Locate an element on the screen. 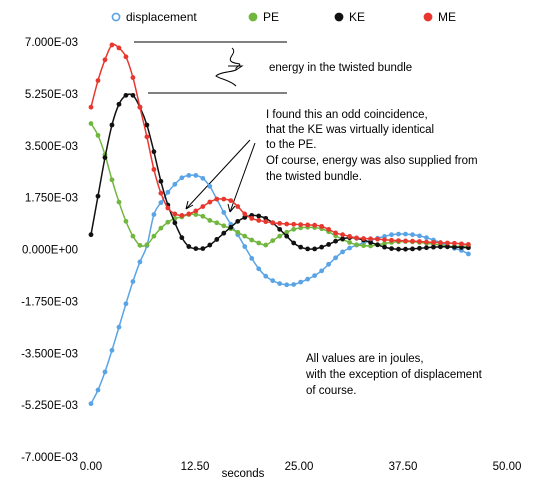 The width and height of the screenshot is (550, 485). x-tick-label: 0.00 is located at coordinates (91, 467).